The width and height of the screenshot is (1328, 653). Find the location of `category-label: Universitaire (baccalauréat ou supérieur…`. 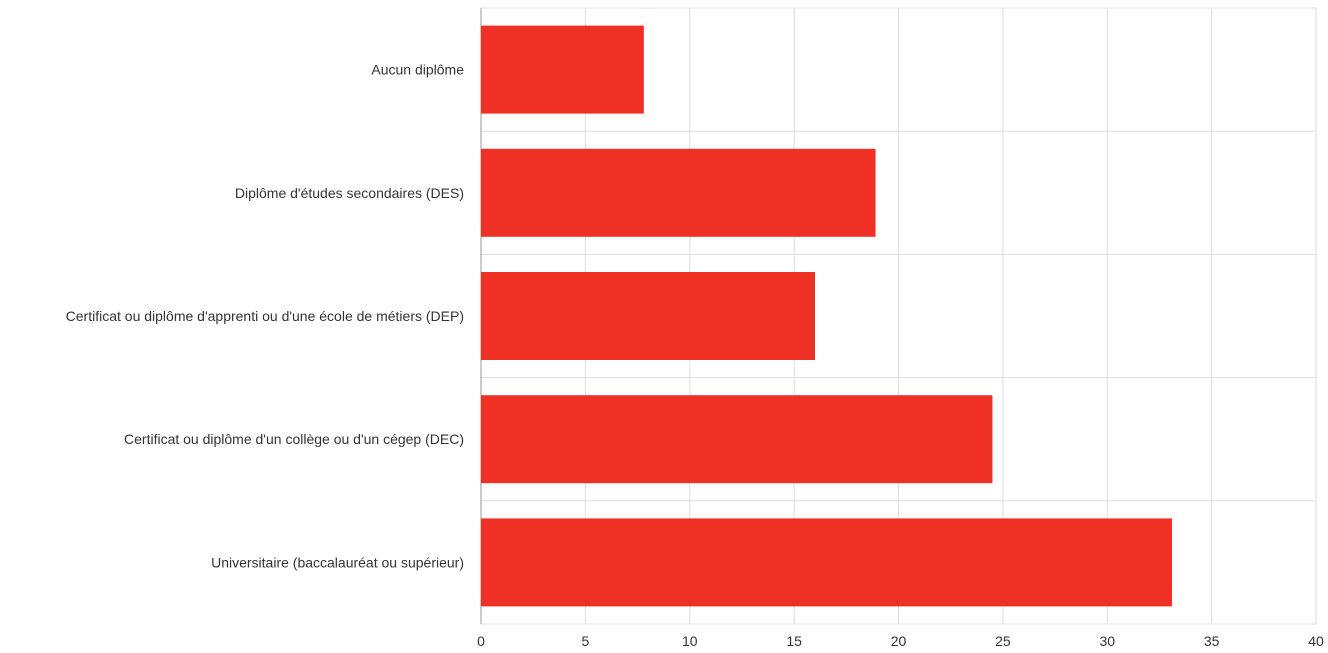

category-label: Universitaire (baccalauréat ou supérieur… is located at coordinates (337, 562).